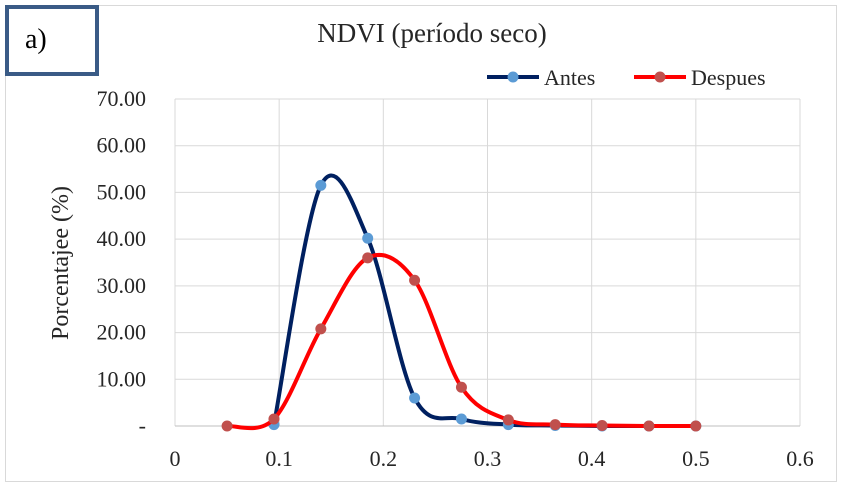 Image resolution: width=842 pixels, height=492 pixels. I want to click on legend-item: Despues, so click(700, 77).